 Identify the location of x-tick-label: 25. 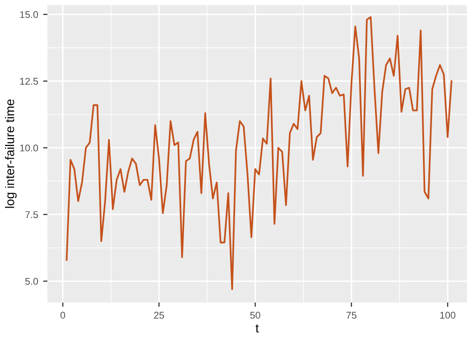
(159, 315).